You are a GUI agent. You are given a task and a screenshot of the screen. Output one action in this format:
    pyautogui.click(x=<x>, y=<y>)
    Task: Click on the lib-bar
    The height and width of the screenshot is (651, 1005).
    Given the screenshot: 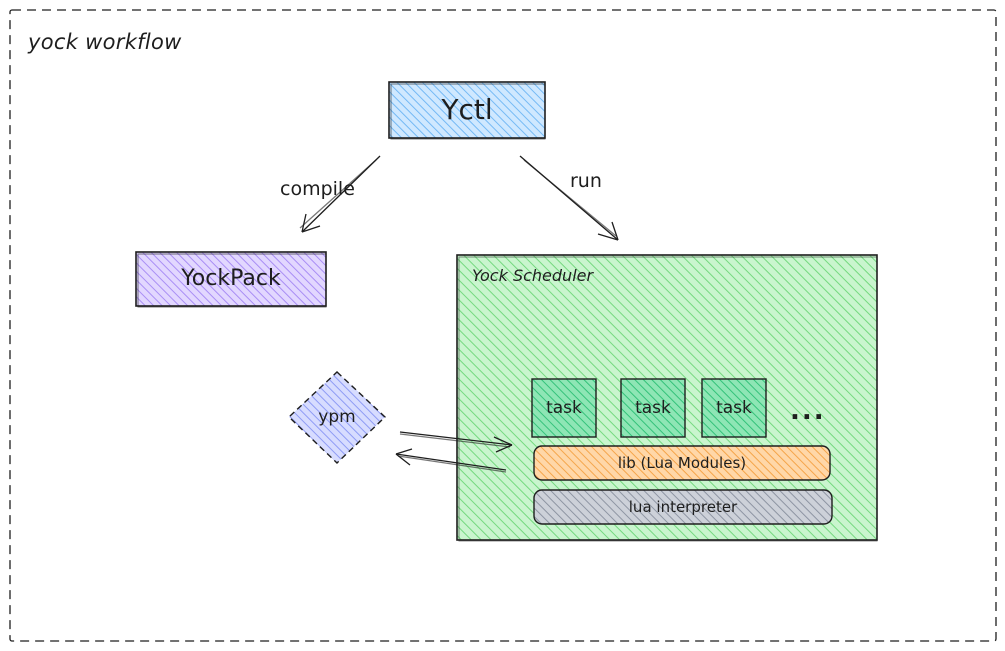 What is the action you would take?
    pyautogui.click(x=682, y=463)
    